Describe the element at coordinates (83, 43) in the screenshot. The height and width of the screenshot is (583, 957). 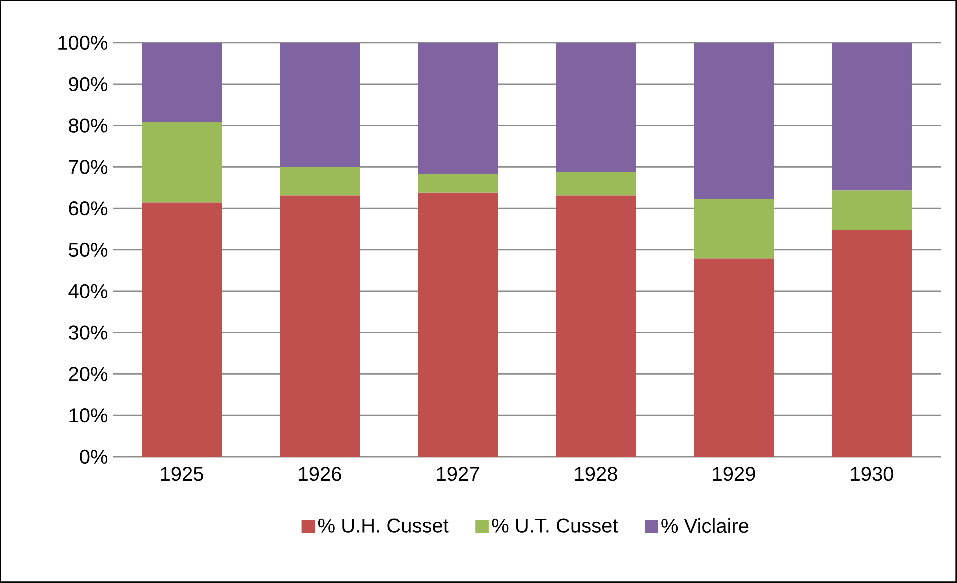
I see `y-tick-label: 100%` at that location.